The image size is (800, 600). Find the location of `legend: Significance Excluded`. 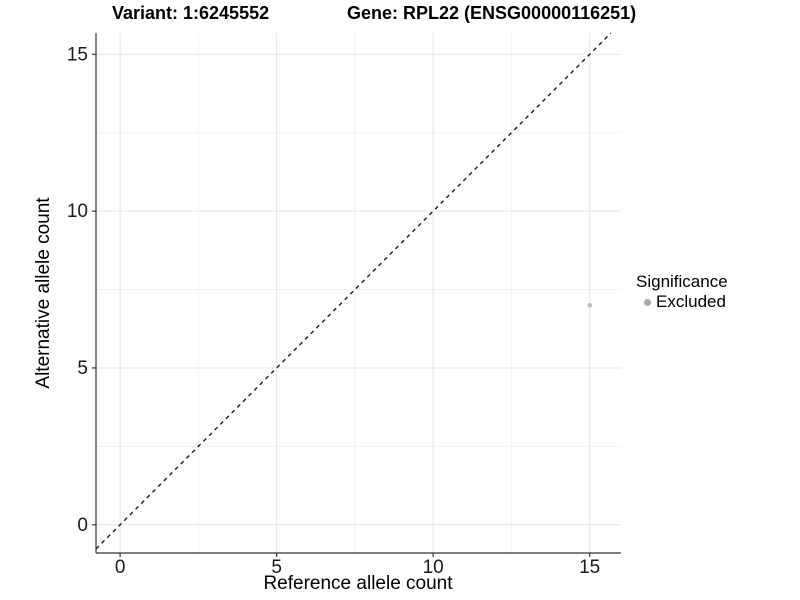

legend: Significance Excluded is located at coordinates (682, 292).